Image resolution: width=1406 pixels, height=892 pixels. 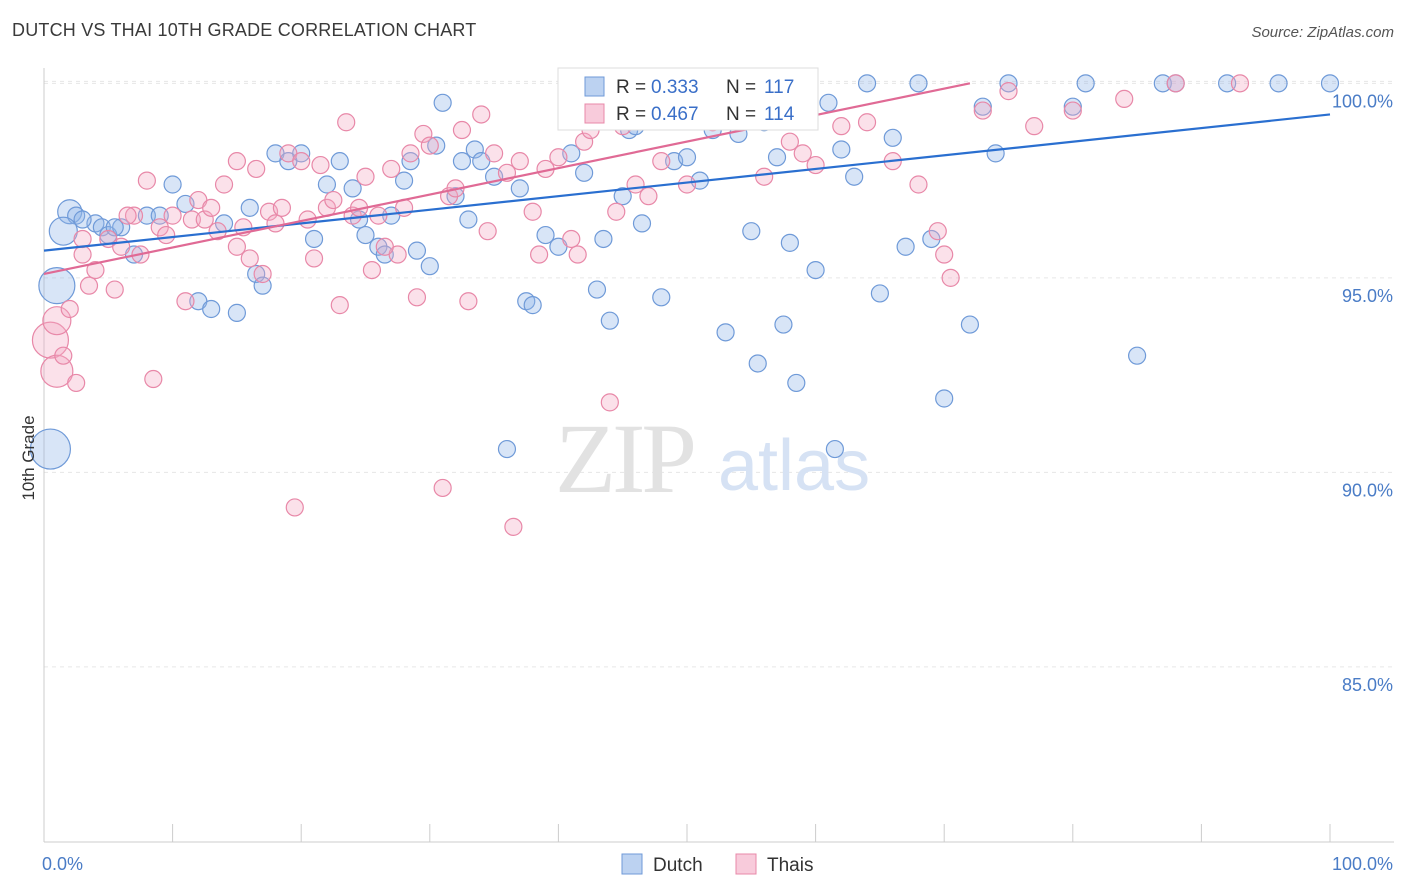 I want to click on bottom-legend-label-thais: Thais, so click(x=790, y=865).